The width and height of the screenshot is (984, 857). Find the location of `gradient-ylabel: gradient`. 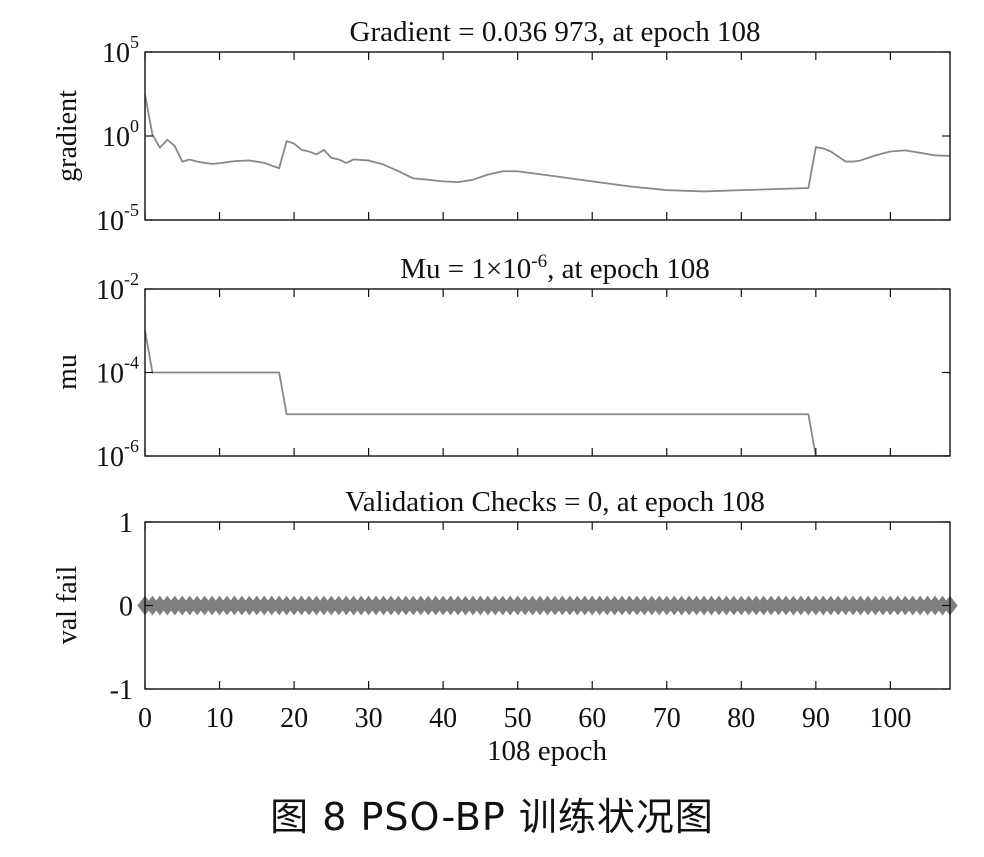

gradient-ylabel: gradient is located at coordinates (67, 136).